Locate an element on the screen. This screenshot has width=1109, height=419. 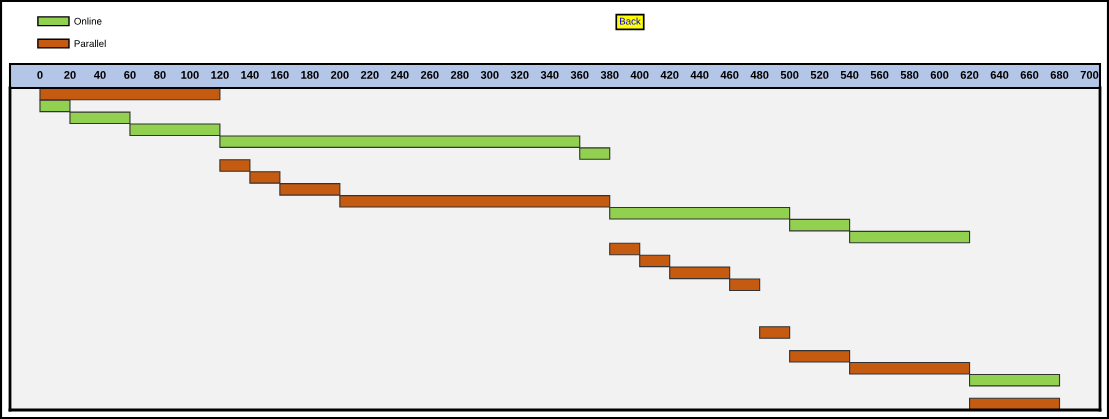
x-tick-label: 500 is located at coordinates (789, 74).